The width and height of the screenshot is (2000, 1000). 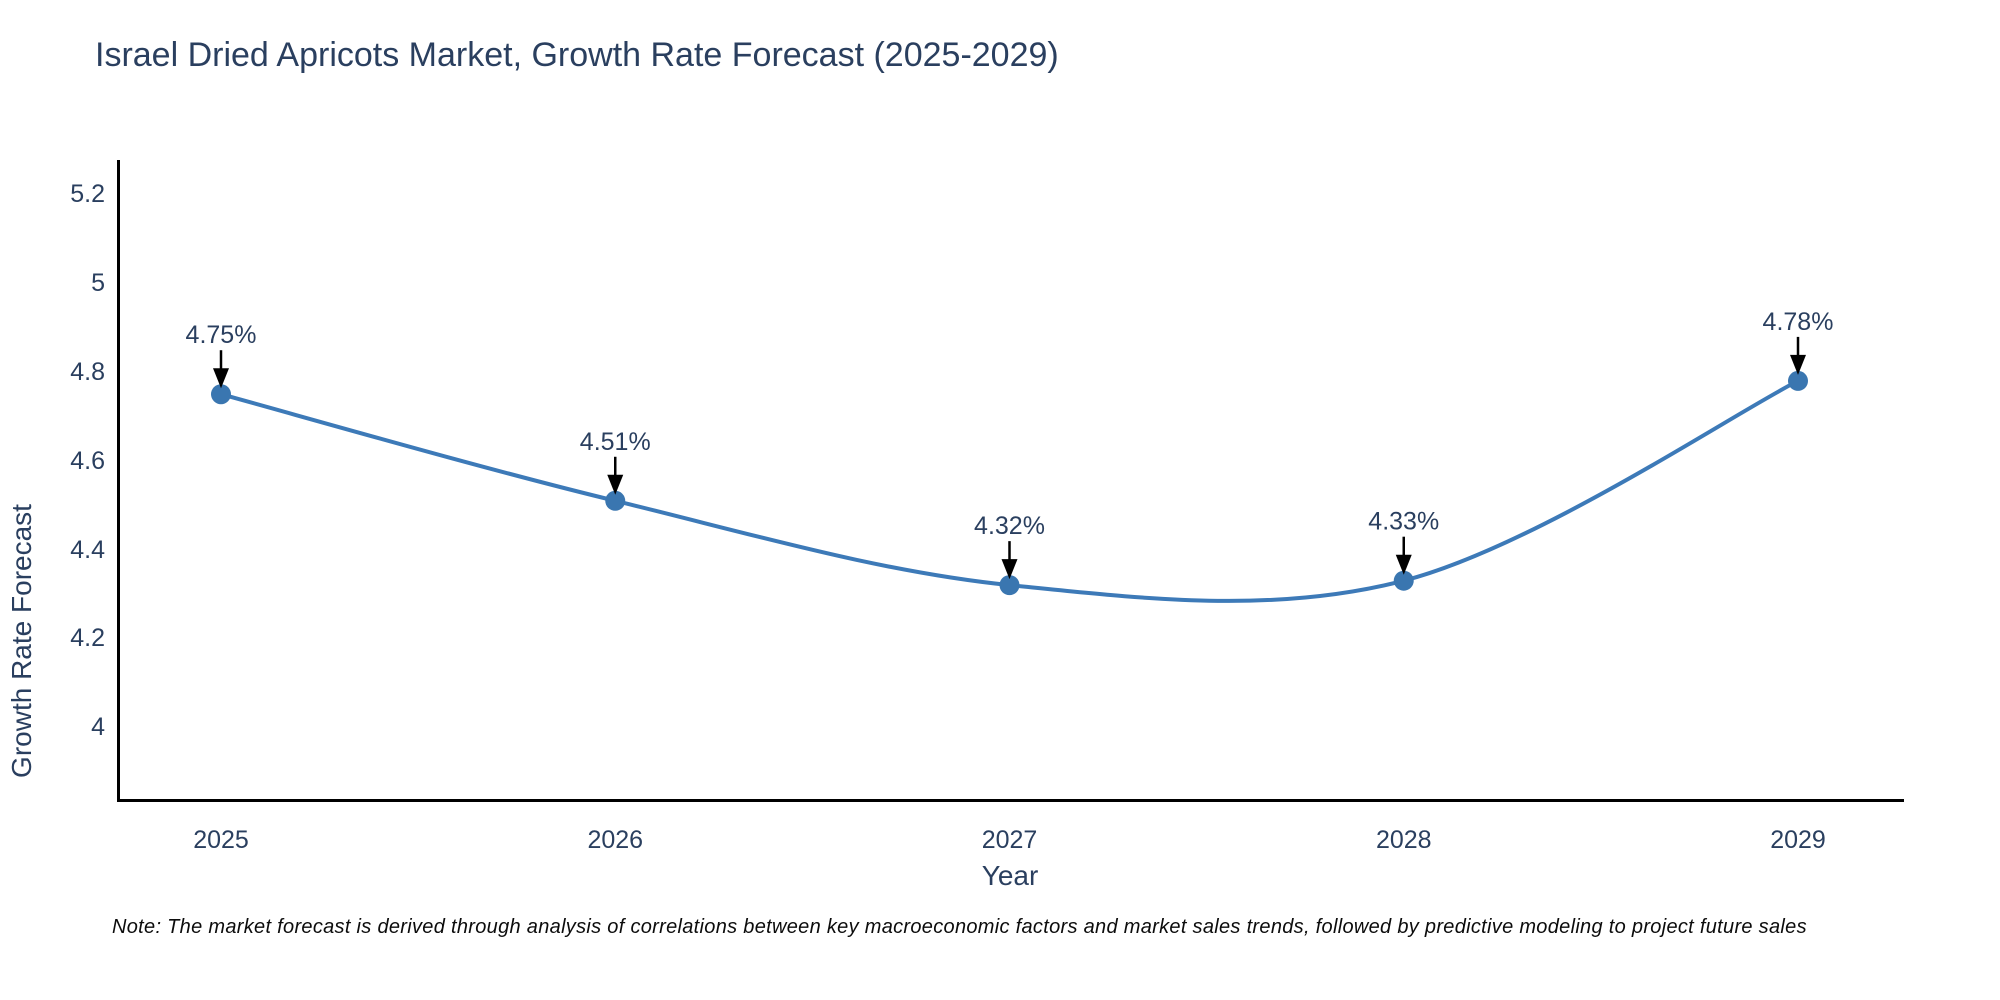 I want to click on point-annotation: 4.75%, so click(x=221, y=335).